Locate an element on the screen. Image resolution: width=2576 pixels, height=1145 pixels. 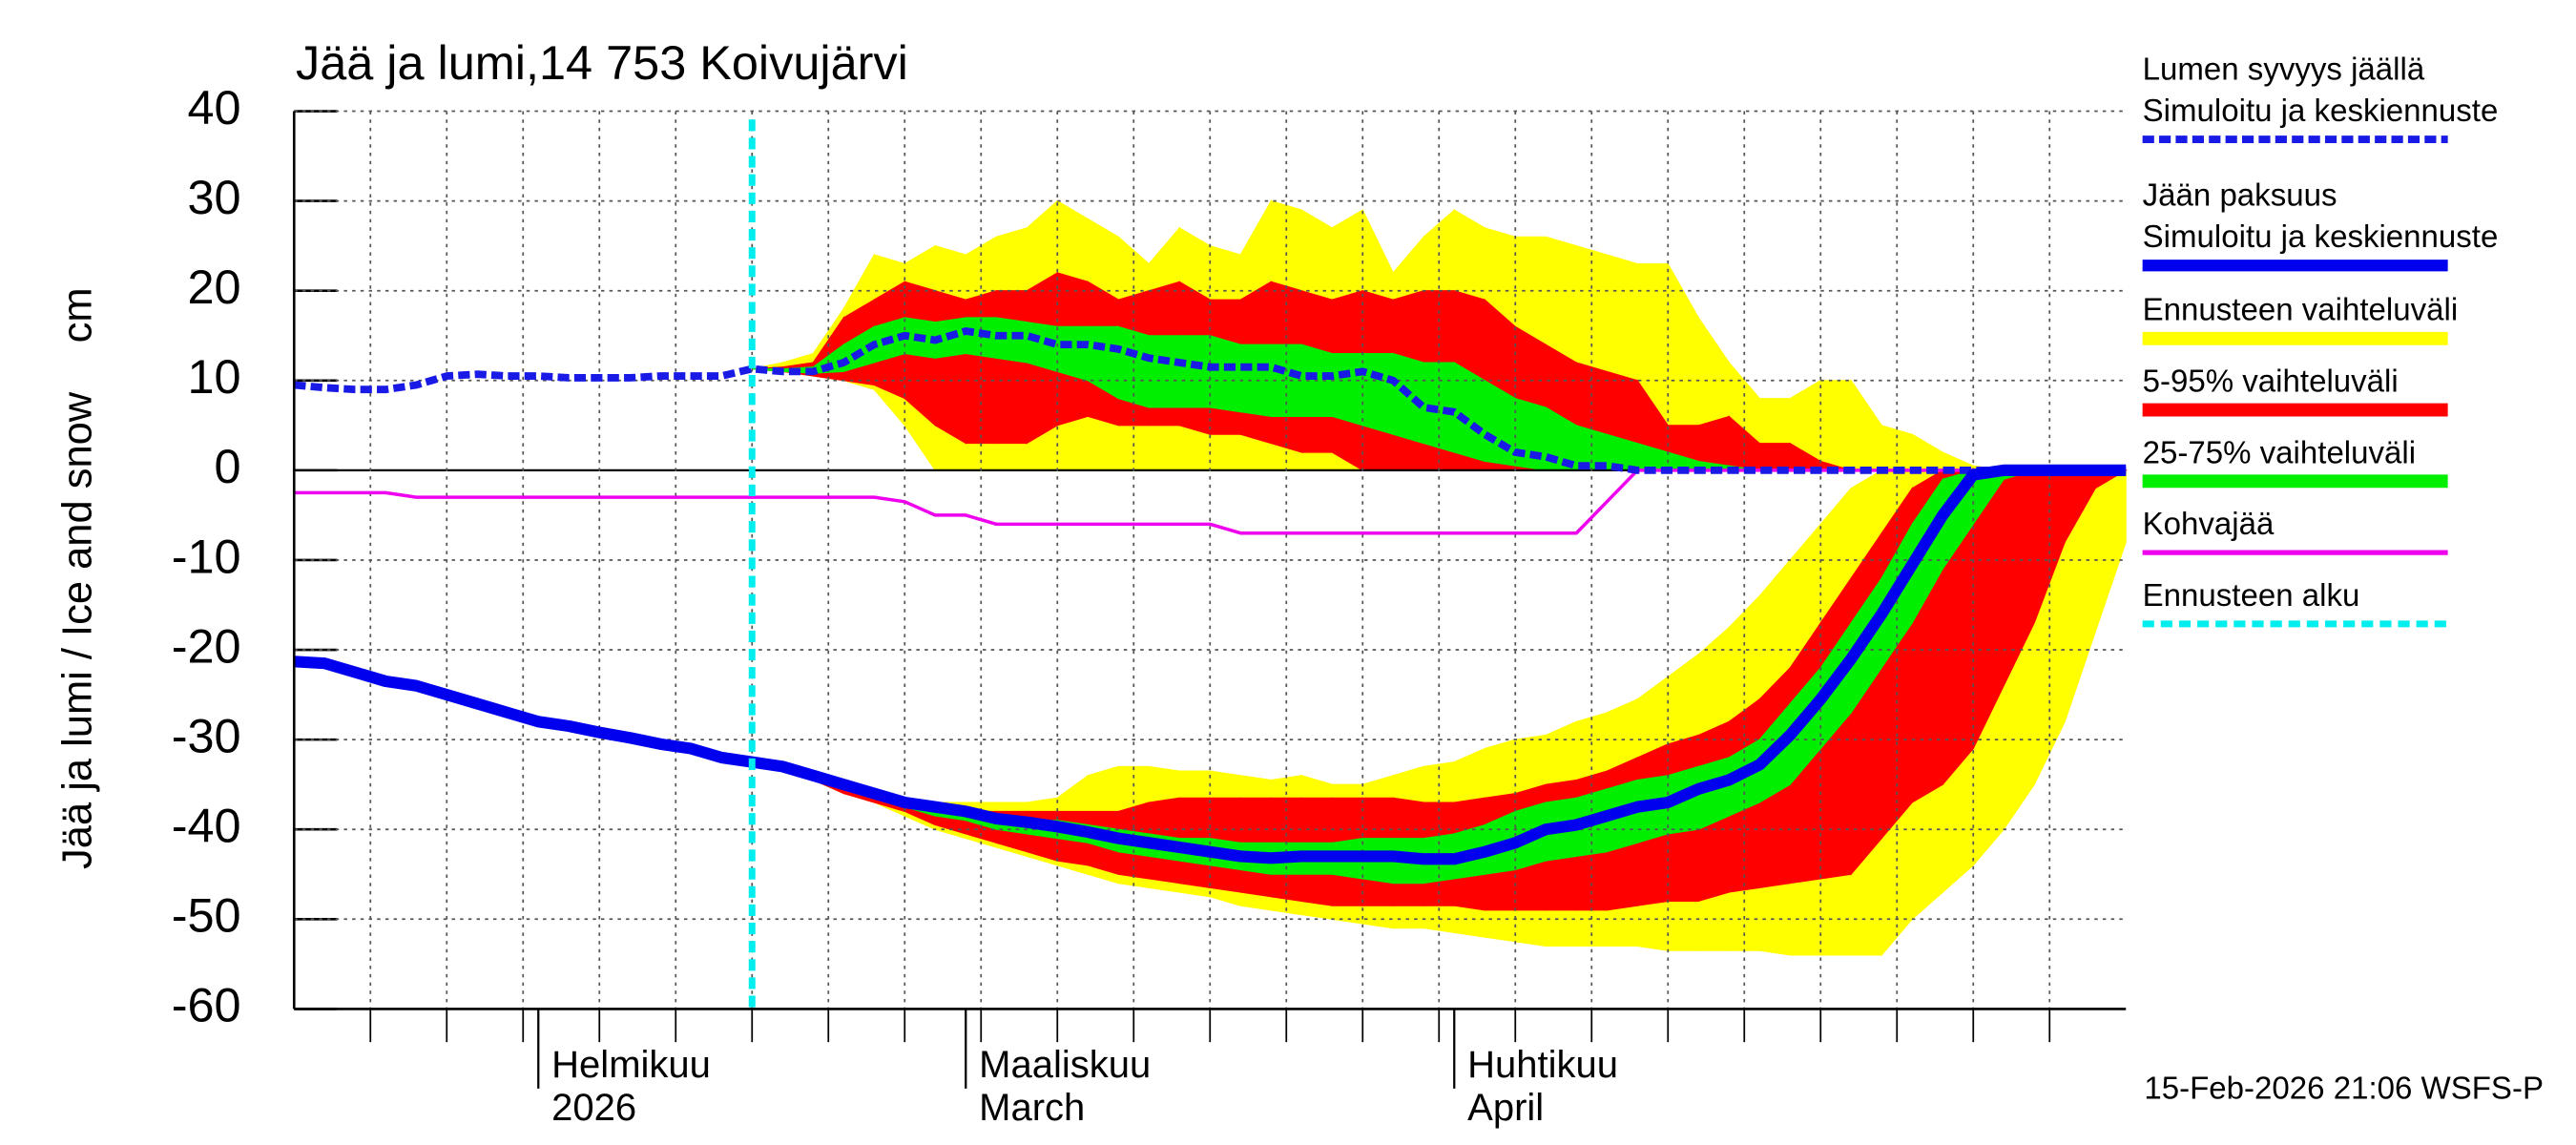
y-tick-label: 30 is located at coordinates (214, 197).